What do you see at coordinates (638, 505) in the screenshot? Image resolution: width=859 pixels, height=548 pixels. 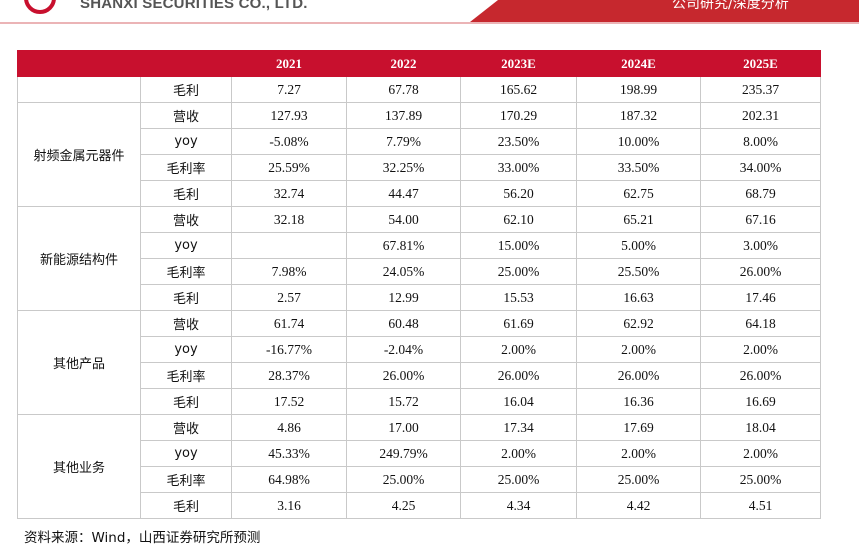 I see `value-cell: 4.42` at bounding box center [638, 505].